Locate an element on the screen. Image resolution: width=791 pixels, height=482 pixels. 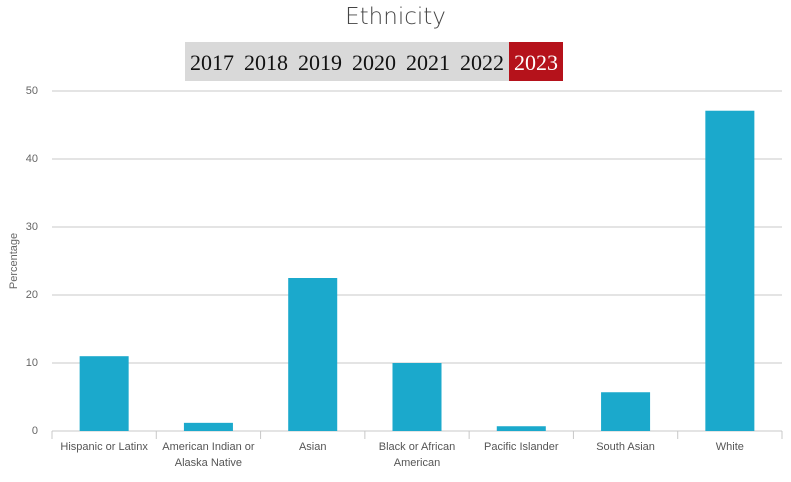
year-tab: 2020 is located at coordinates (374, 62).